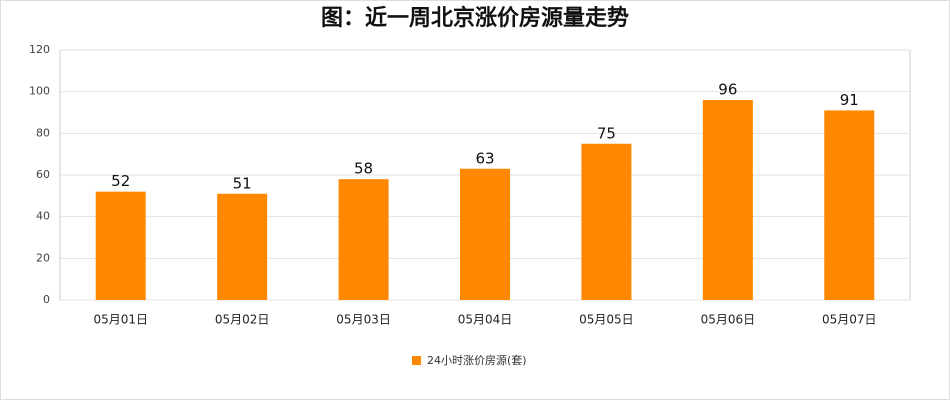 The image size is (950, 400). Describe the element at coordinates (363, 169) in the screenshot. I see `value-label: 58` at that location.